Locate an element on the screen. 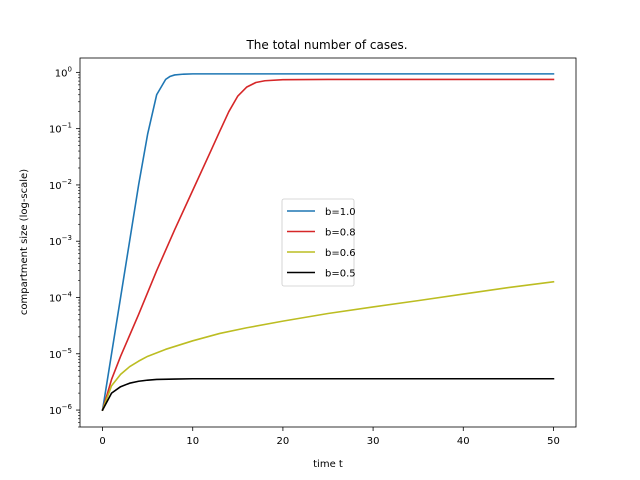 The image size is (640, 480). legend: b=1.0 b=0.8 b=0.6 b=0.5 is located at coordinates (318, 242).